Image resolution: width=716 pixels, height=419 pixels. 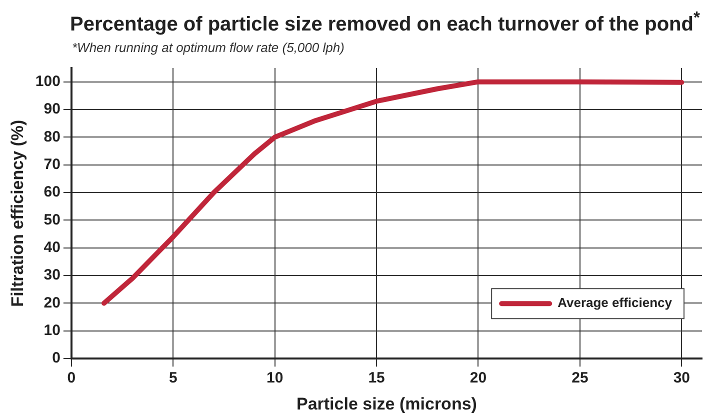 I want to click on y-tick-label: 10, so click(x=52, y=331).